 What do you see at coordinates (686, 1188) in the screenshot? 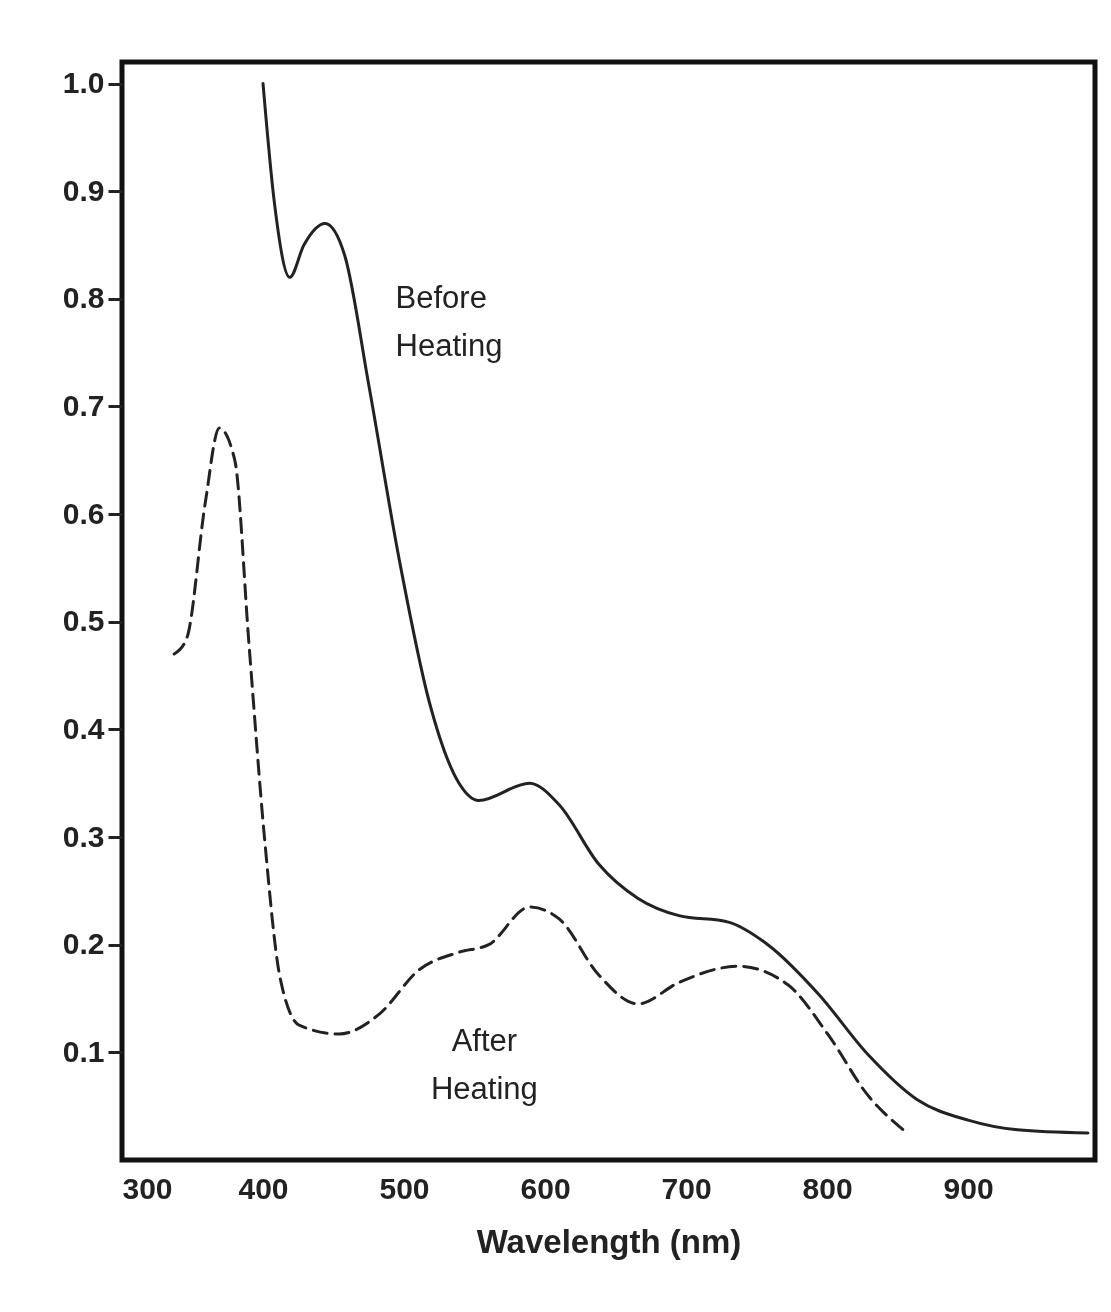
I see `x-tick-label: 700` at bounding box center [686, 1188].